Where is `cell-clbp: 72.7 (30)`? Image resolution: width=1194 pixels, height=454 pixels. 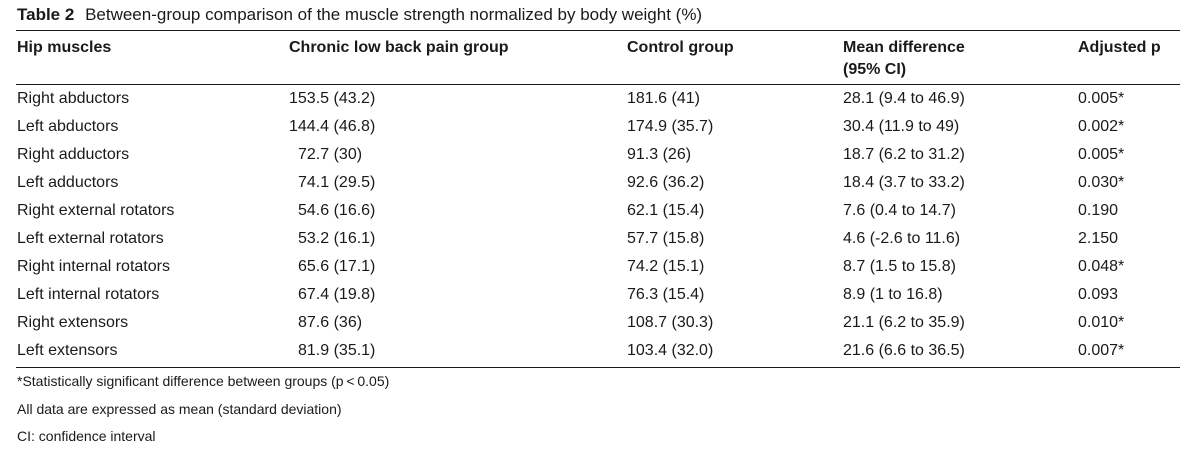
cell-clbp: 72.7 (30) is located at coordinates (330, 154).